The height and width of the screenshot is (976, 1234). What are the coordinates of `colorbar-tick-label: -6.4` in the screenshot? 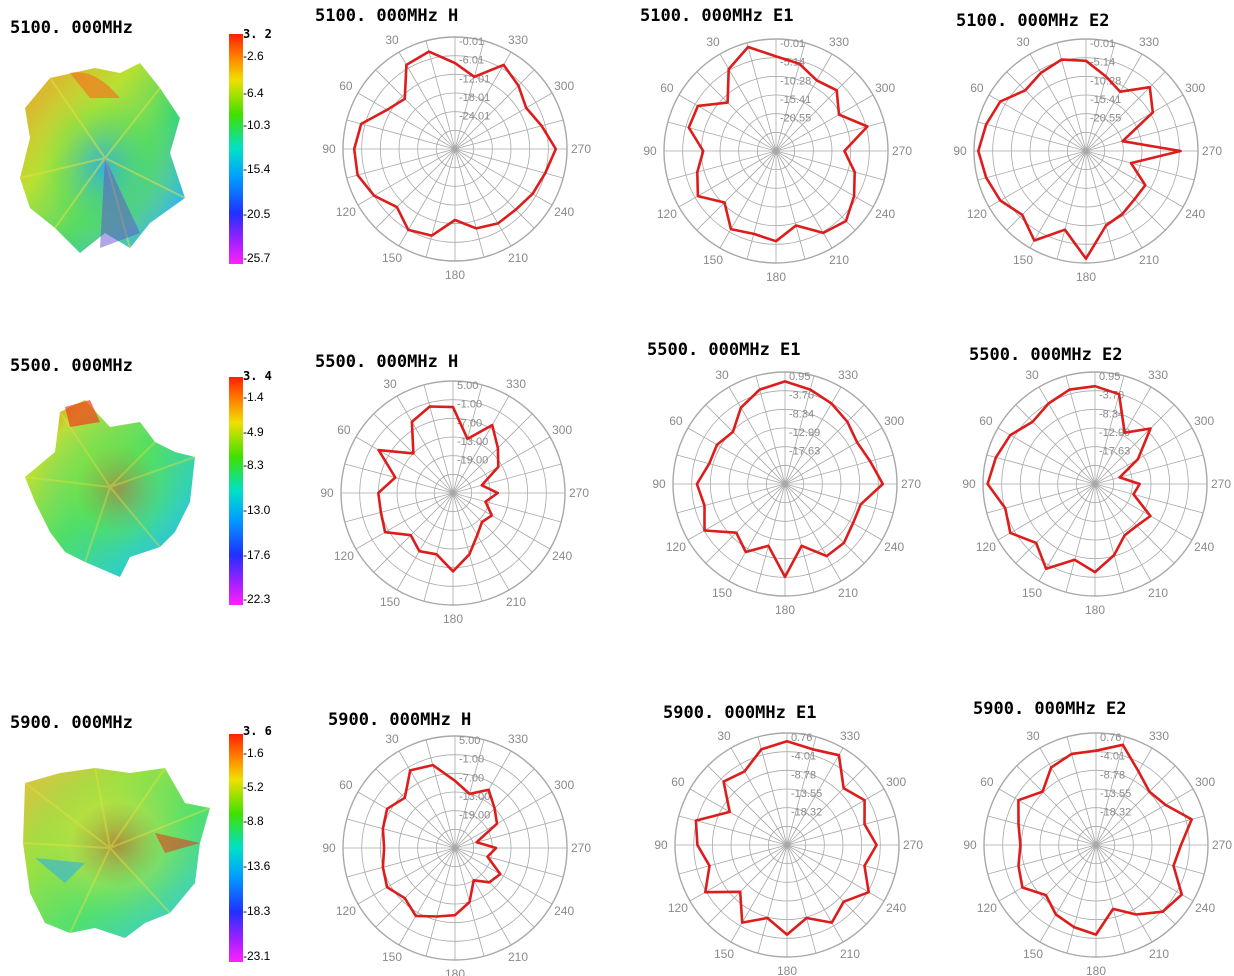 It's located at (253, 93).